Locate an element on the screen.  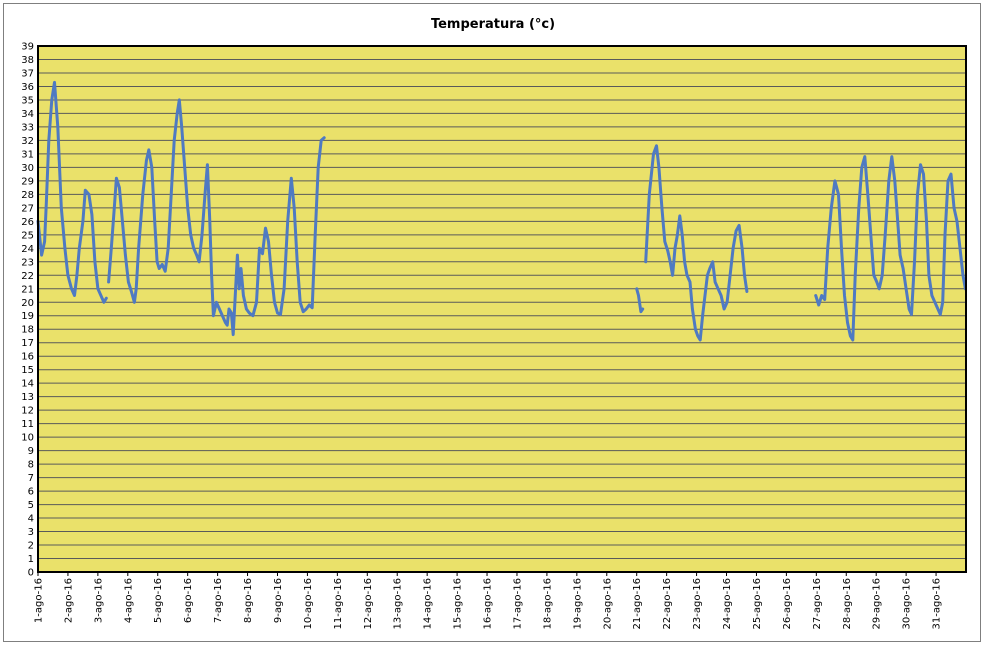
x-tick-label: 9-ago-16 is located at coordinates (278, 600).